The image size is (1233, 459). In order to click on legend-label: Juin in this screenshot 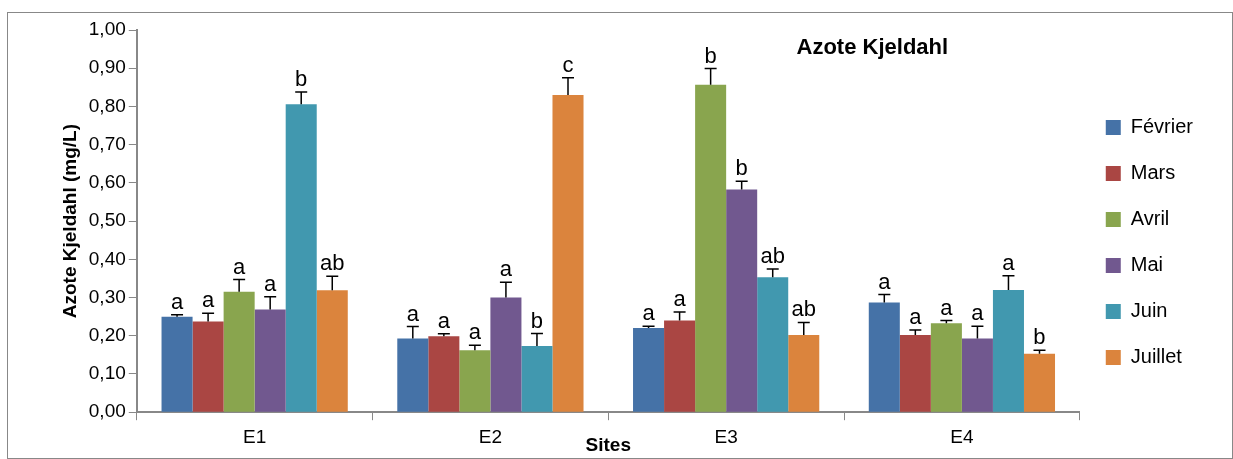, I will do `click(1149, 310)`.